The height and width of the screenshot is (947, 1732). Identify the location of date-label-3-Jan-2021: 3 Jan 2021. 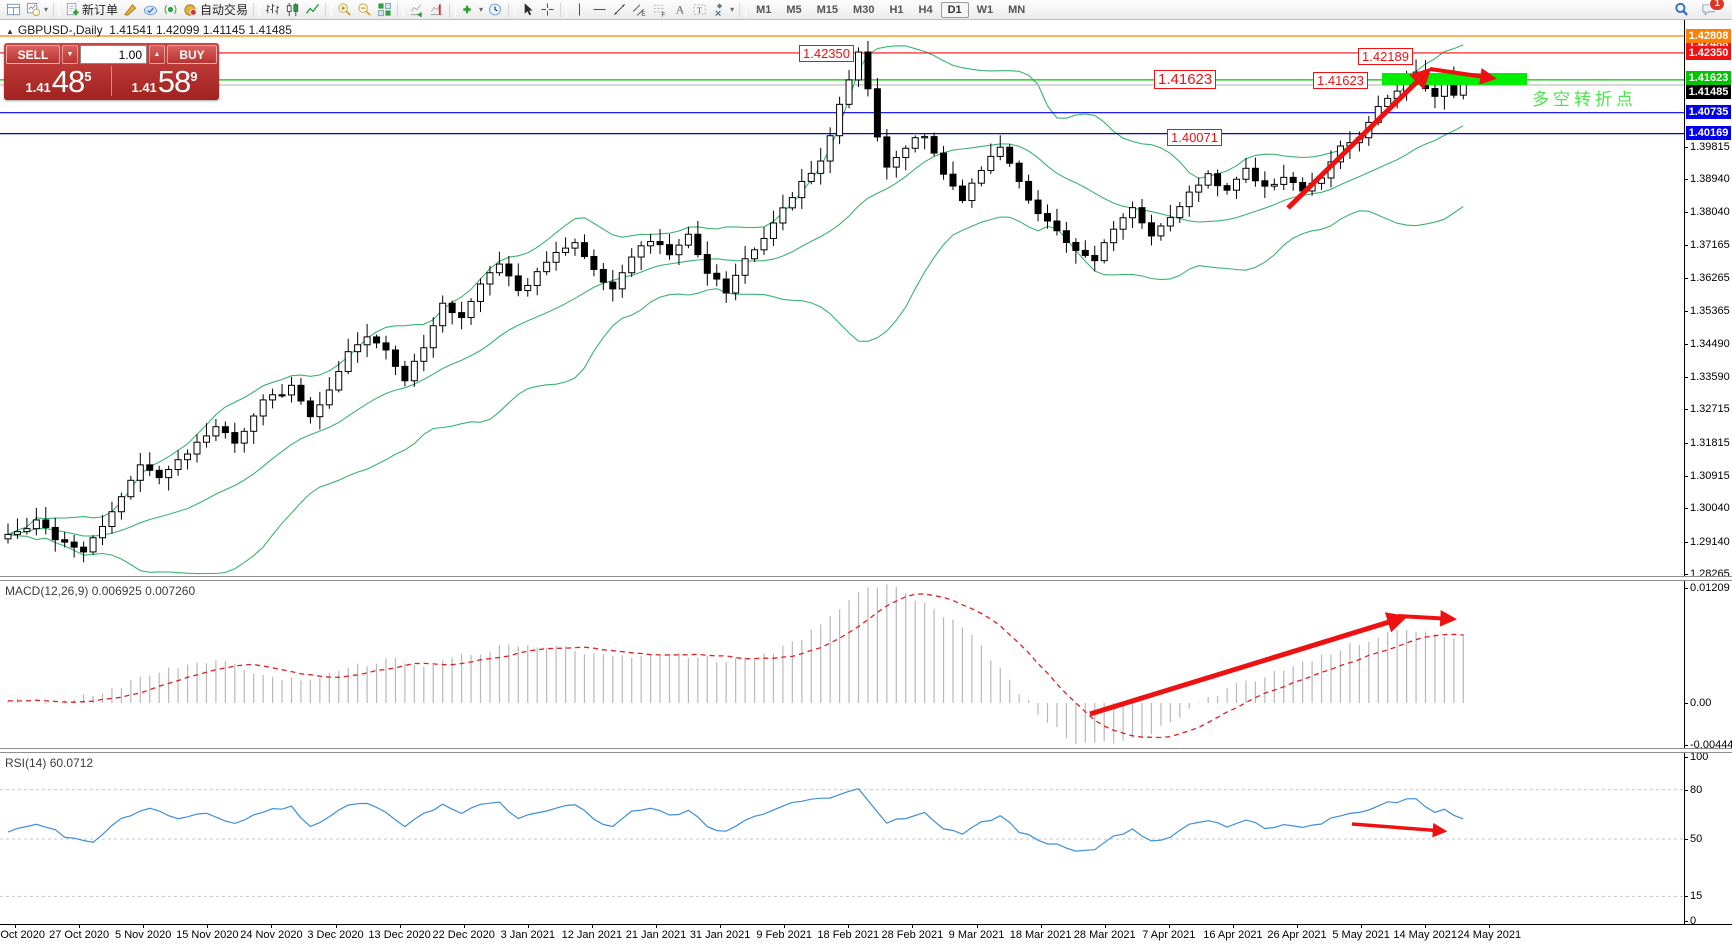
(528, 935).